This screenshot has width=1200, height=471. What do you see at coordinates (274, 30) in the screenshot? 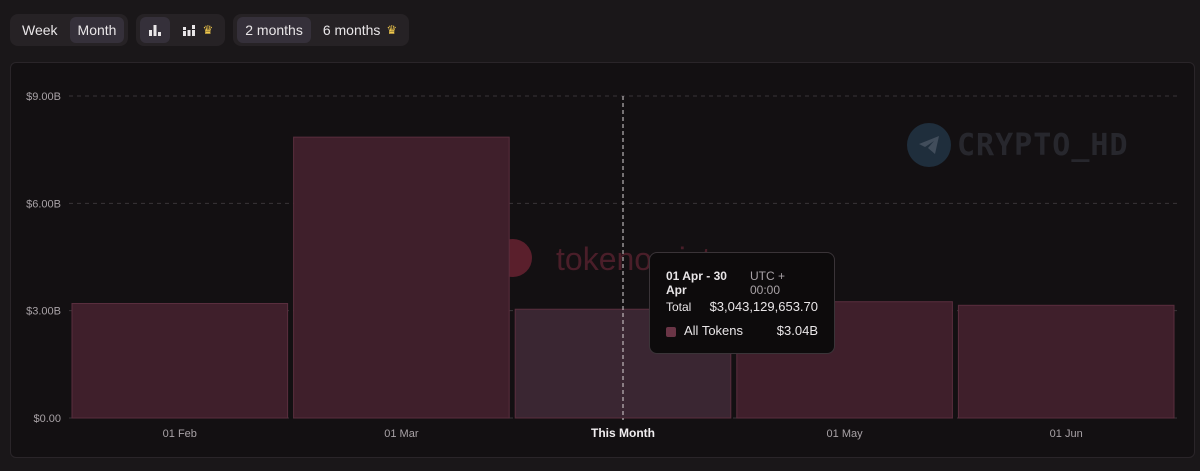
I see `two-months-button: 2 months` at bounding box center [274, 30].